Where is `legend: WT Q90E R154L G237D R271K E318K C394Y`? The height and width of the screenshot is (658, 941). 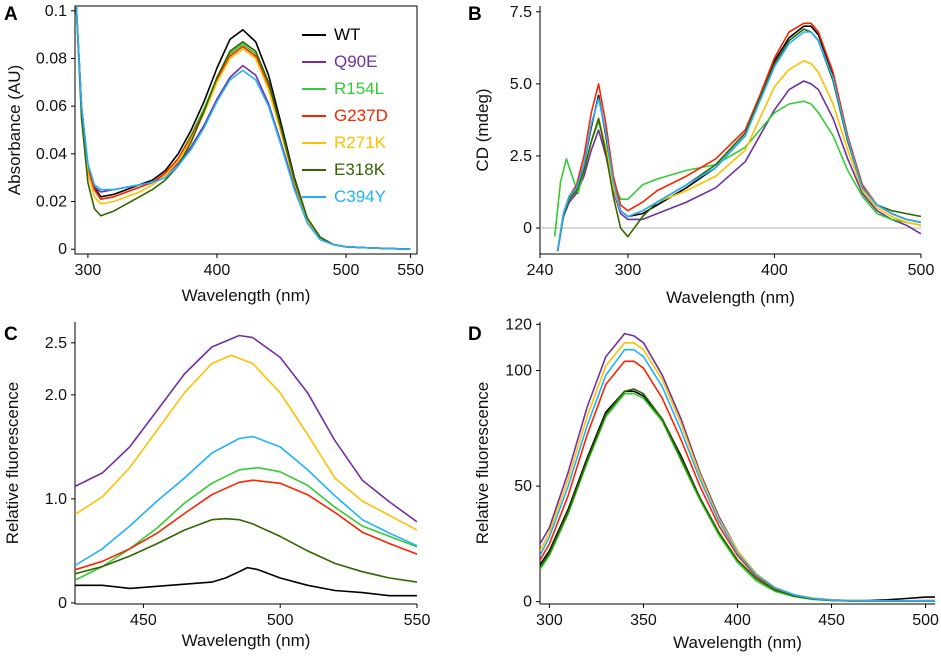
legend: WT Q90E R154L G237D R271K E318K C394Y is located at coordinates (345, 115).